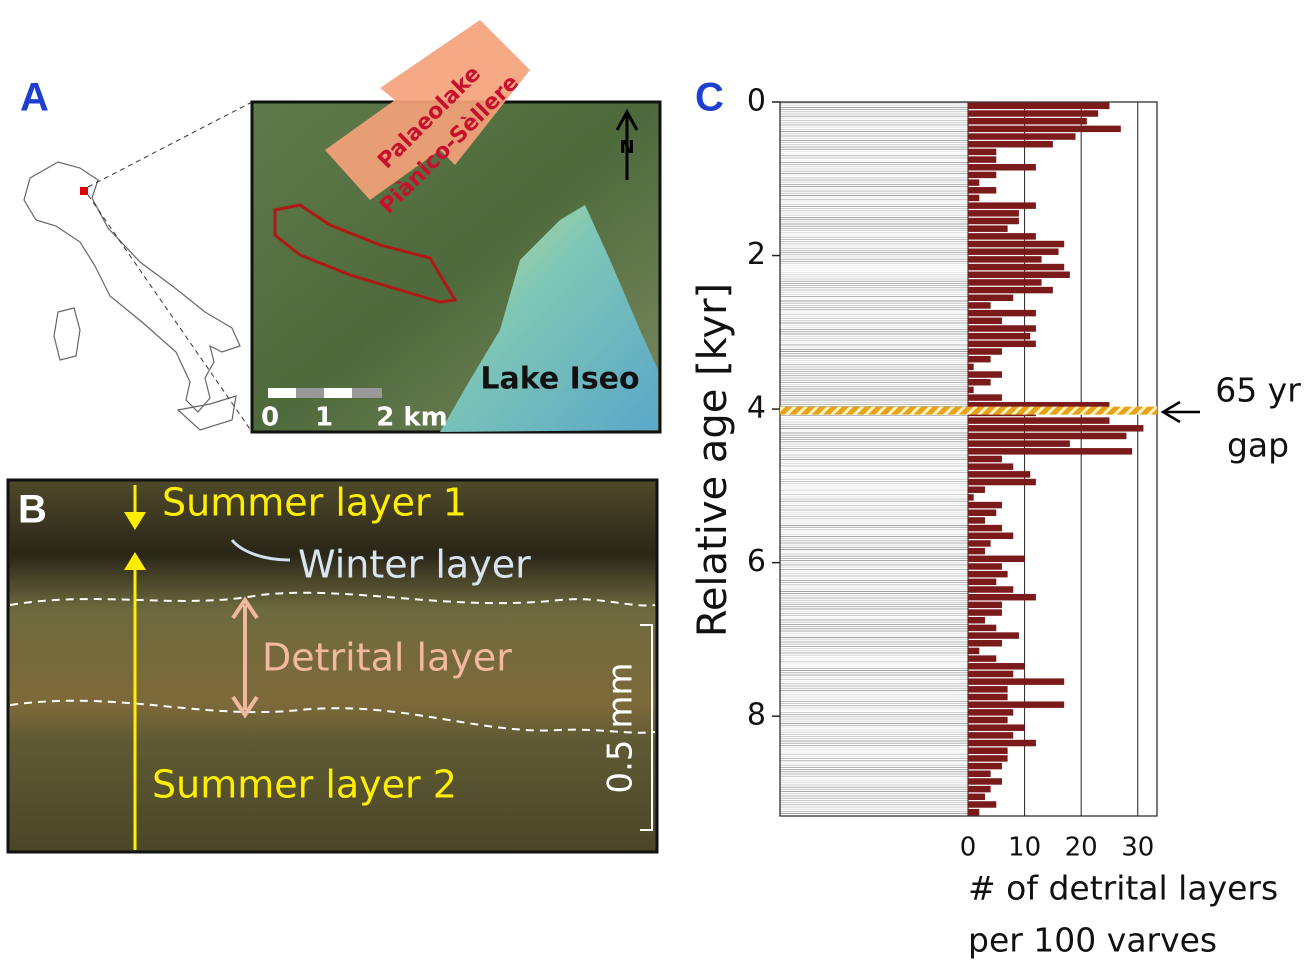  I want to click on north-arrow-head, so click(627, 119).